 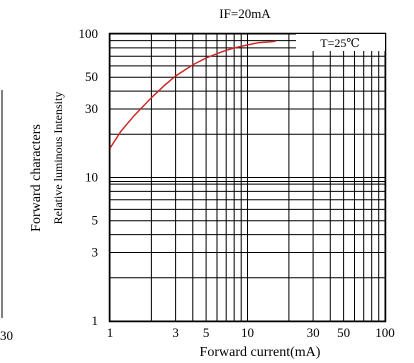 I want to click on x-tick-label: 100, so click(x=385, y=332).